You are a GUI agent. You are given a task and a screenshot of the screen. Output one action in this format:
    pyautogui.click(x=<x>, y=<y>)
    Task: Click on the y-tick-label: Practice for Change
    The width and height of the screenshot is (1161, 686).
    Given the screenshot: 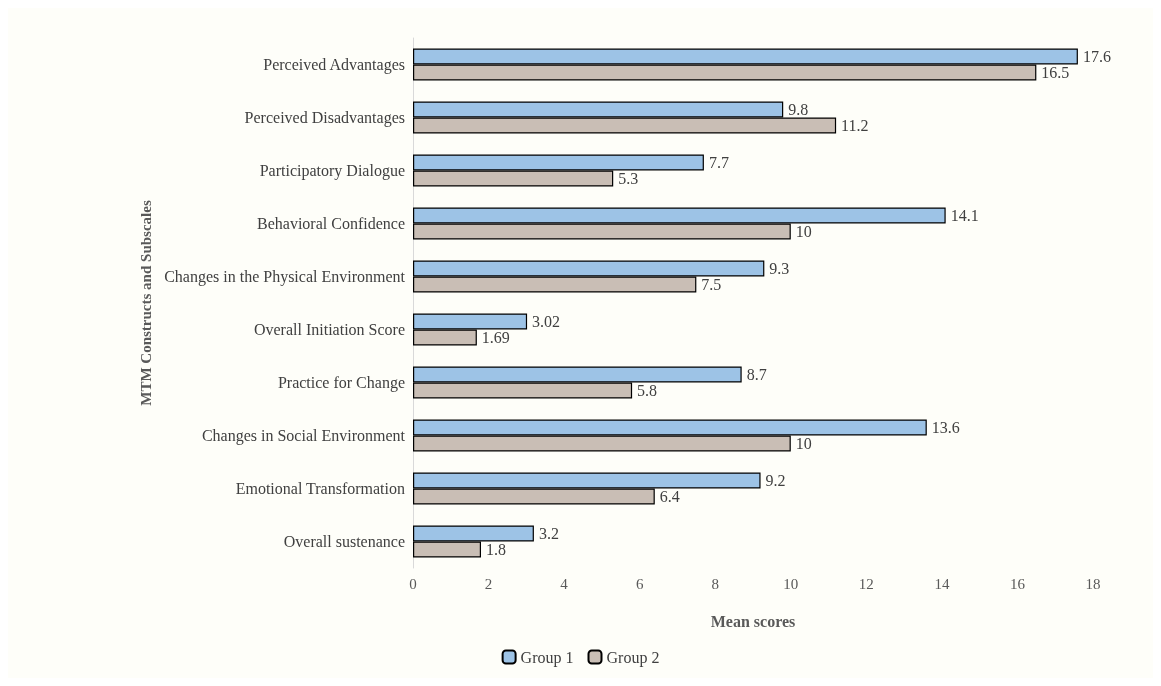 What is the action you would take?
    pyautogui.click(x=341, y=383)
    